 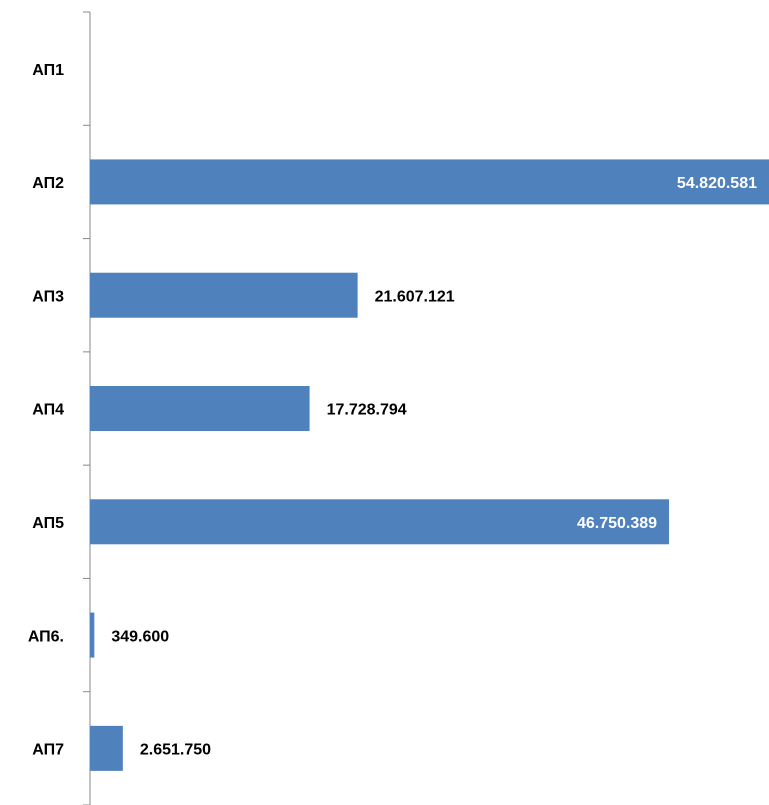 What do you see at coordinates (617, 523) in the screenshot?
I see `data-label: 46.750.389` at bounding box center [617, 523].